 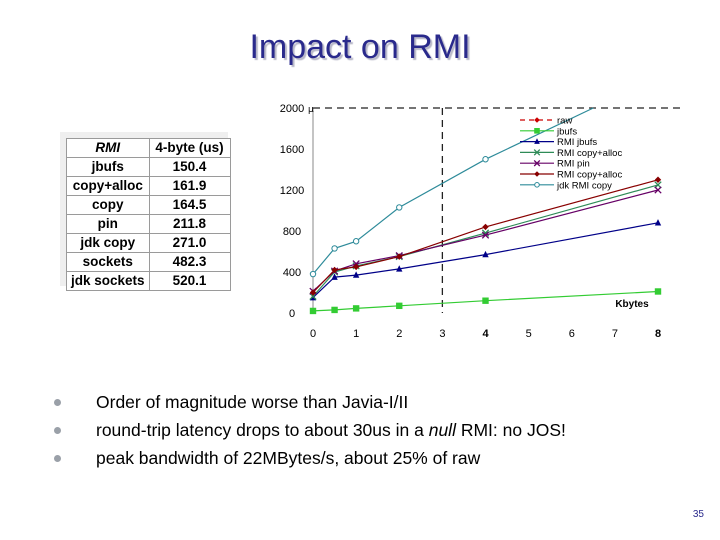 What do you see at coordinates (292, 109) in the screenshot?
I see `y-tick-label: 2000` at bounding box center [292, 109].